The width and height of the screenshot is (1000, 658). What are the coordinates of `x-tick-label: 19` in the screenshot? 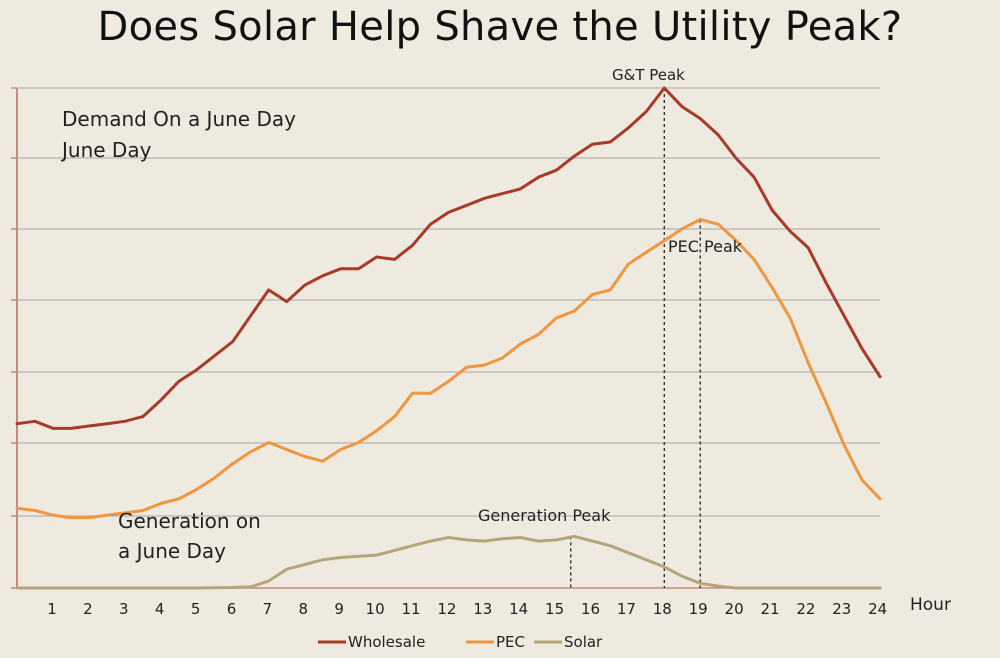 It's located at (698, 609).